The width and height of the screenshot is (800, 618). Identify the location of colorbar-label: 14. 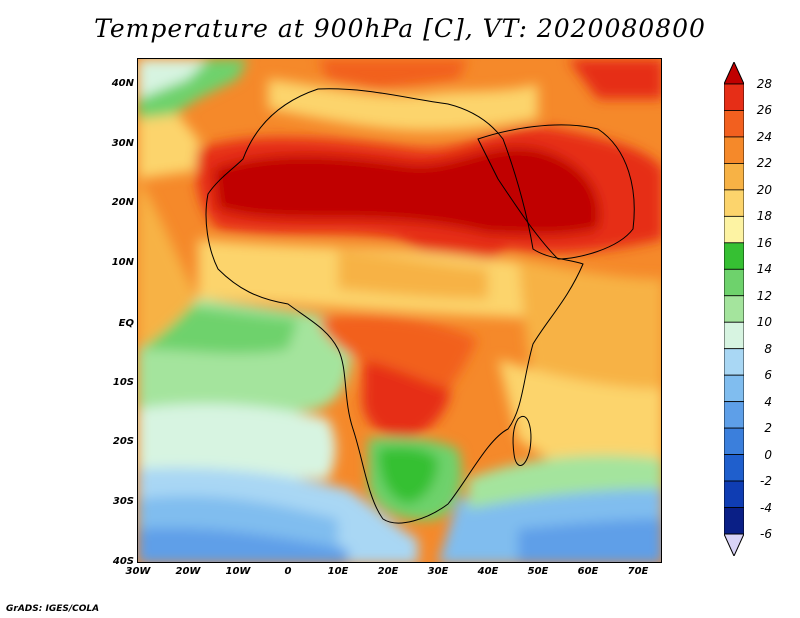
(764, 269).